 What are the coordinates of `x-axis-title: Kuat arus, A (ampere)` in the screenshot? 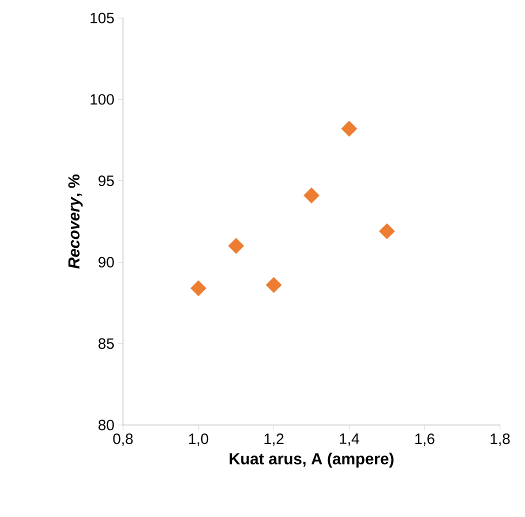 It's located at (312, 460).